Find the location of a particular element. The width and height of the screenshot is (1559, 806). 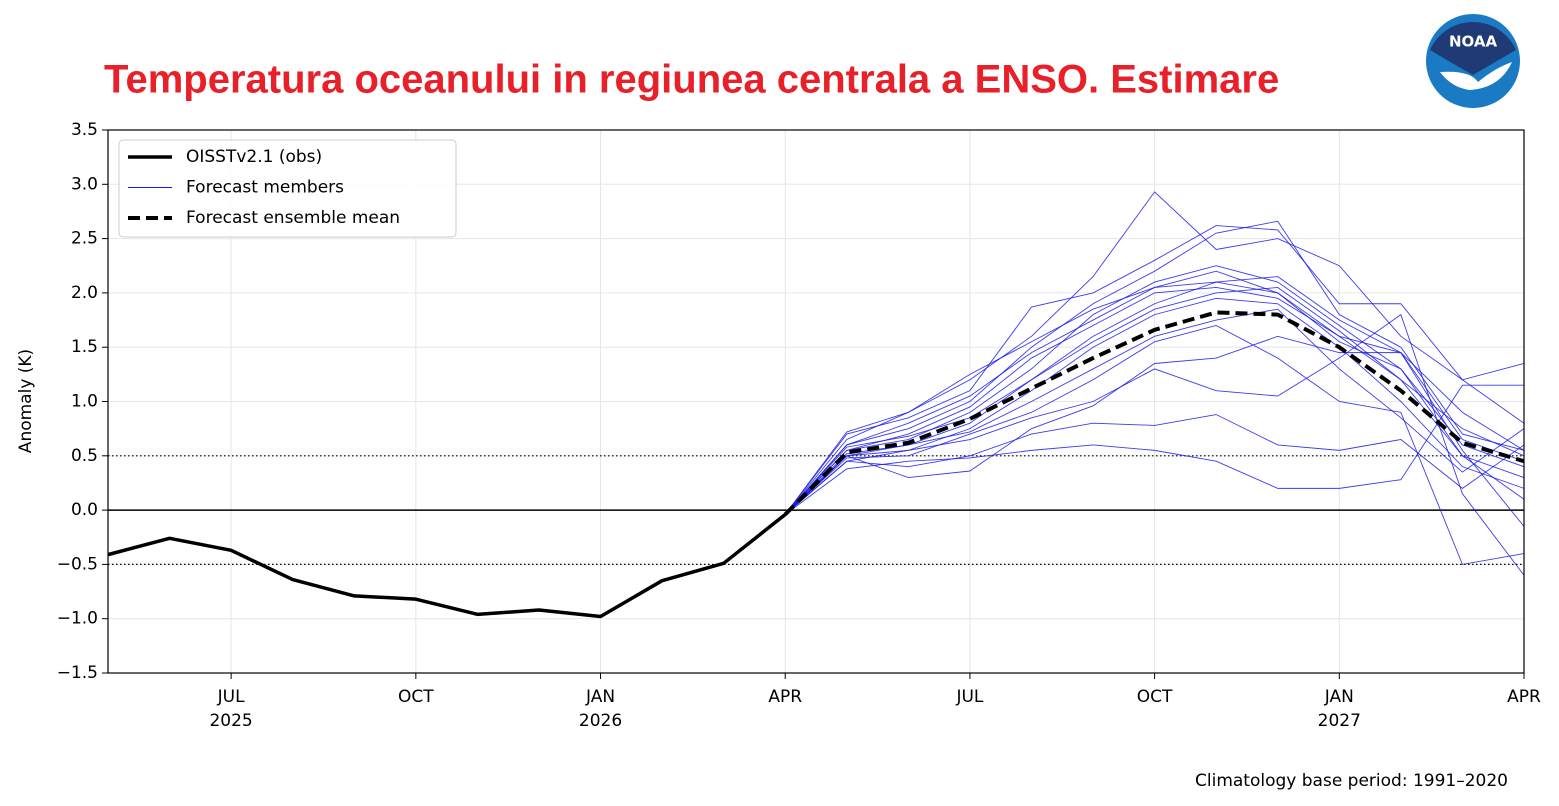

x-tick-label: JUL is located at coordinates (969, 697).